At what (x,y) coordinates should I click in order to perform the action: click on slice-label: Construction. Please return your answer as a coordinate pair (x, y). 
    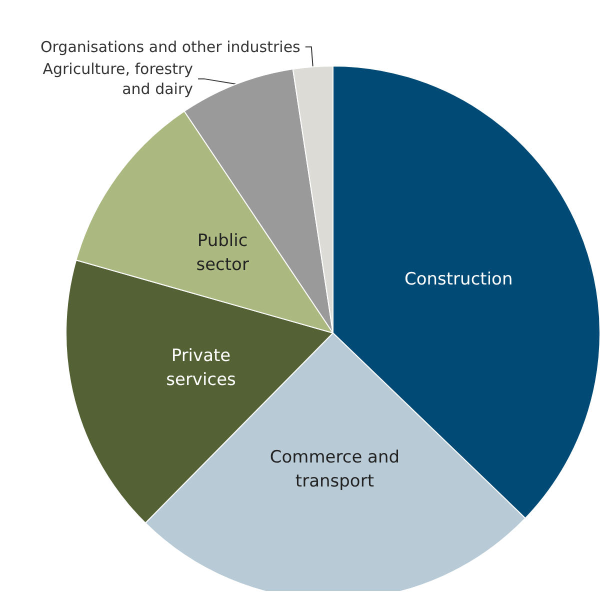
    Looking at the image, I should click on (458, 280).